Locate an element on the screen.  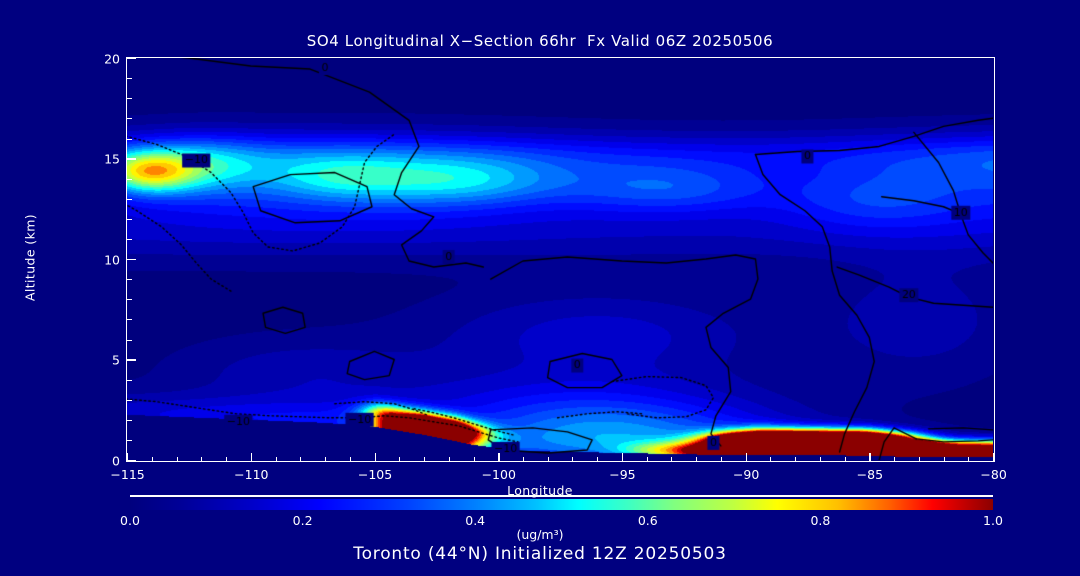
colorbar-top-rule is located at coordinates (561, 496).